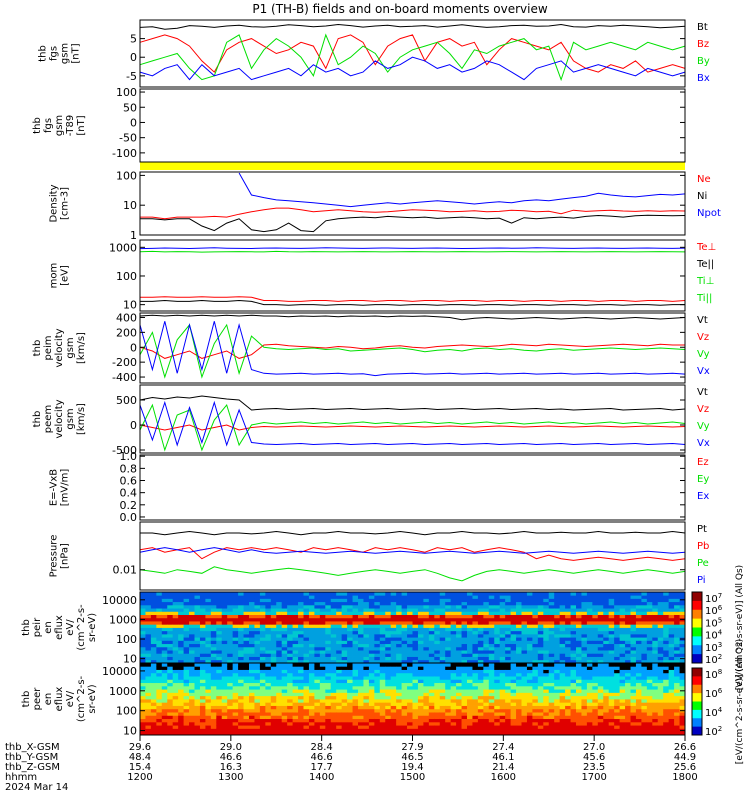 The height and width of the screenshot is (800, 750). What do you see at coordinates (703, 563) in the screenshot?
I see `legend-item: Pe` at bounding box center [703, 563].